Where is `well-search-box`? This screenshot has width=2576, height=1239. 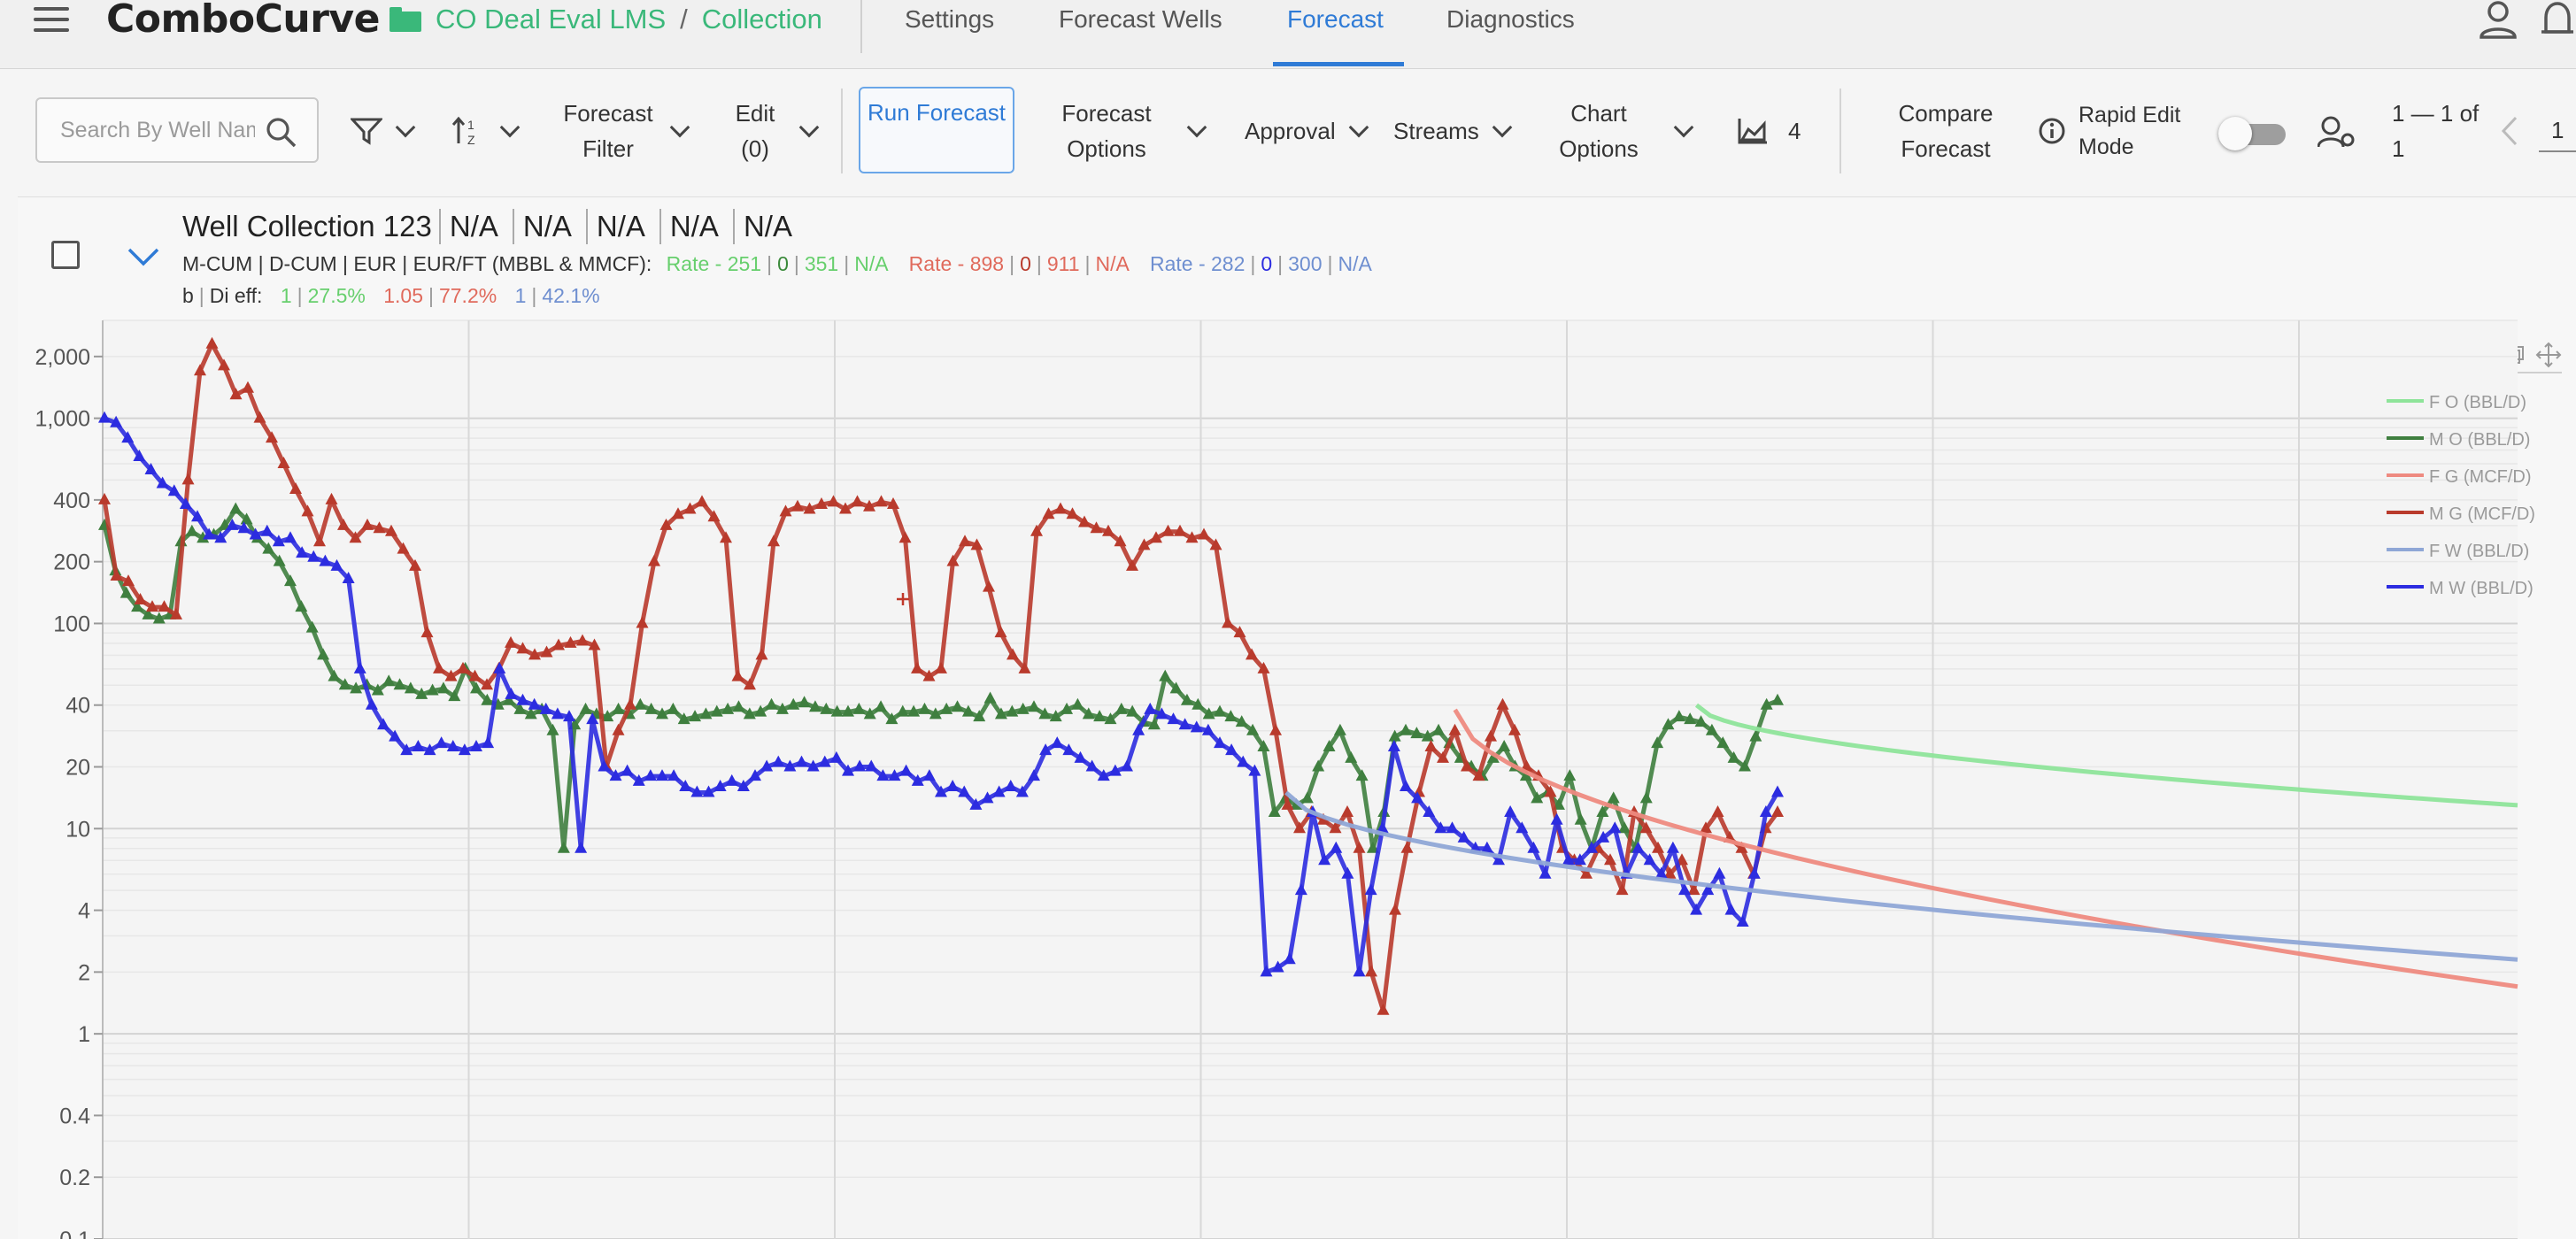
well-search-box is located at coordinates (177, 130).